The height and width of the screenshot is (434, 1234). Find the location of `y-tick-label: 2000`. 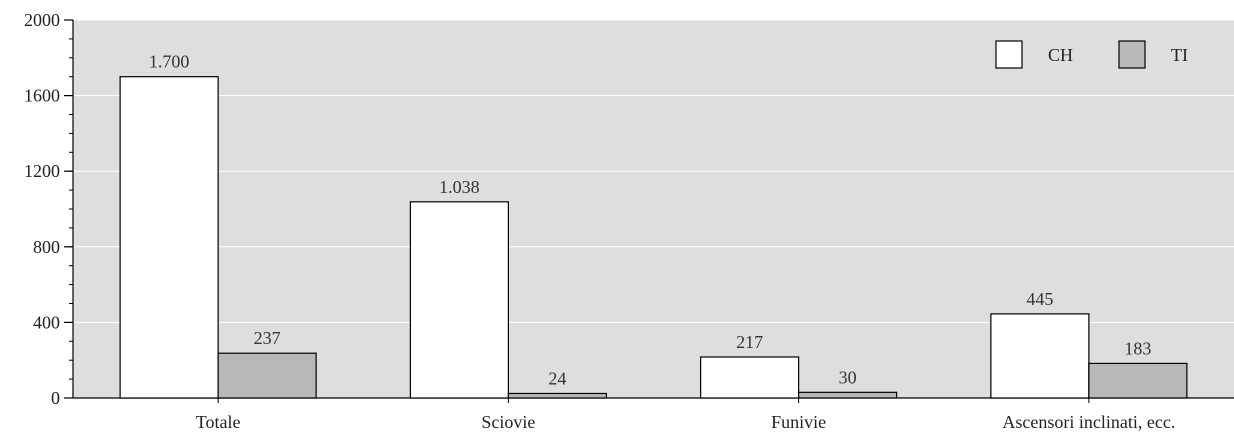

y-tick-label: 2000 is located at coordinates (42, 20).